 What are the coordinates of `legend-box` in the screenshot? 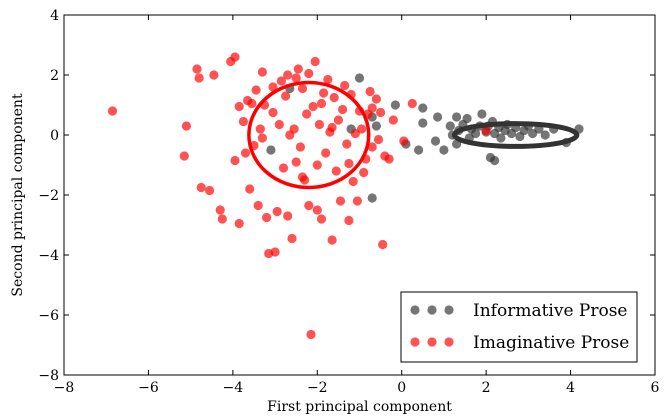 It's located at (519, 327).